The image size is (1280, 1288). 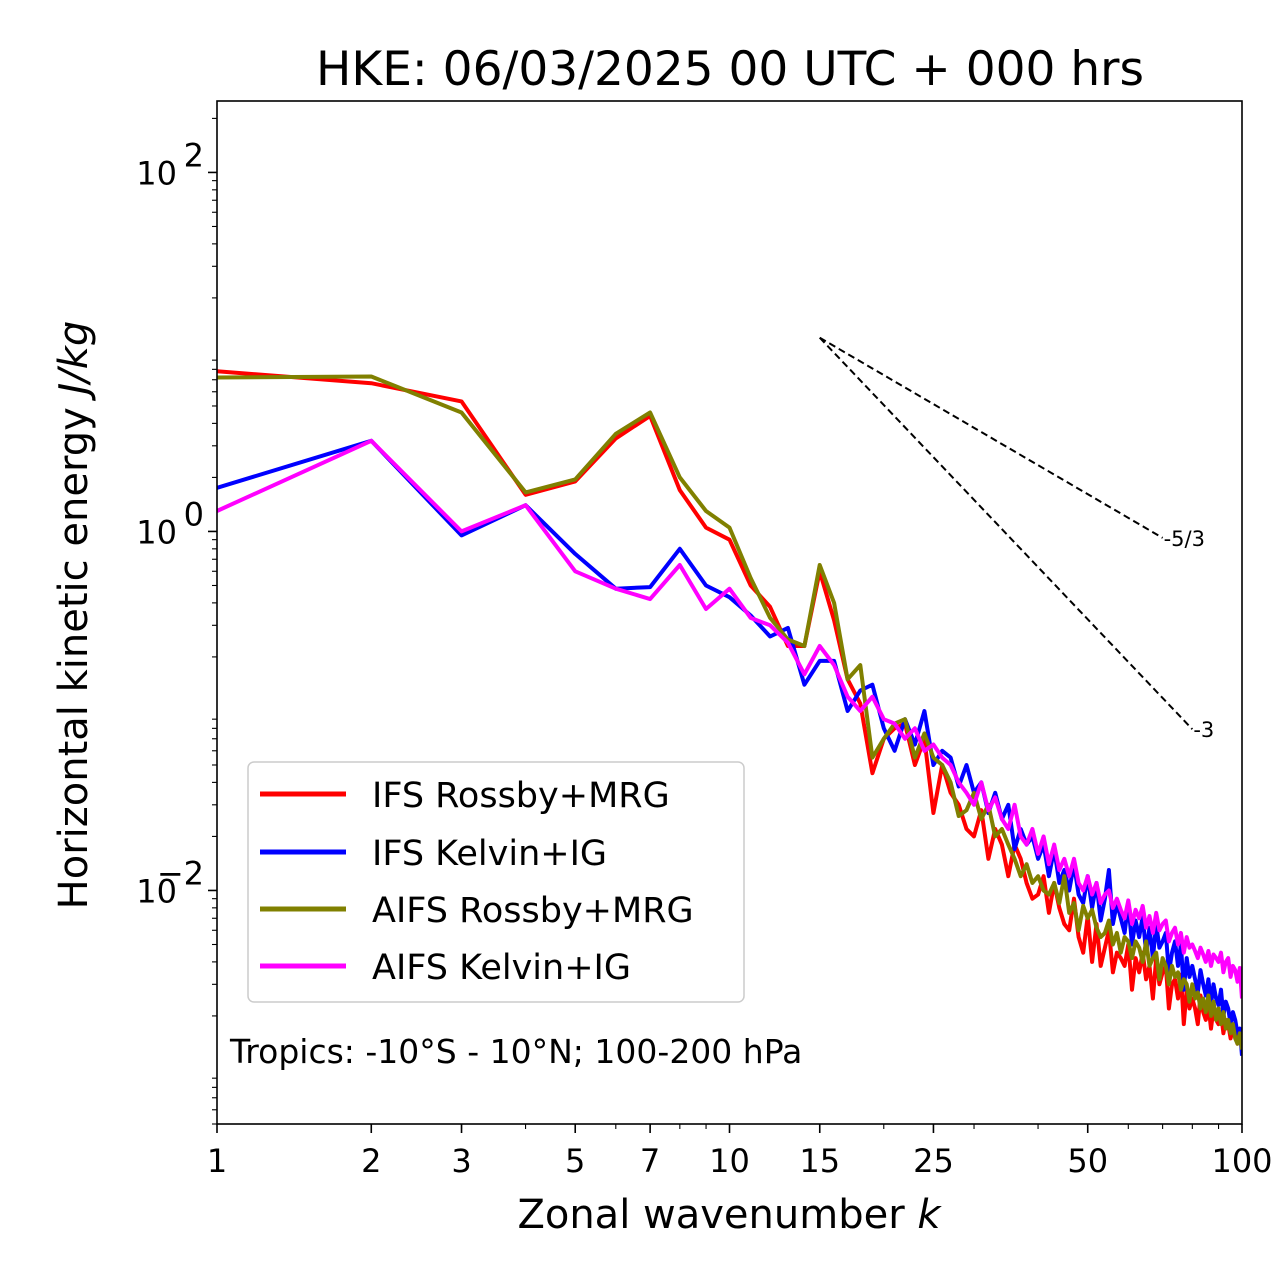 What do you see at coordinates (194, 155) in the screenshot?
I see `y-tick-exponent: 2` at bounding box center [194, 155].